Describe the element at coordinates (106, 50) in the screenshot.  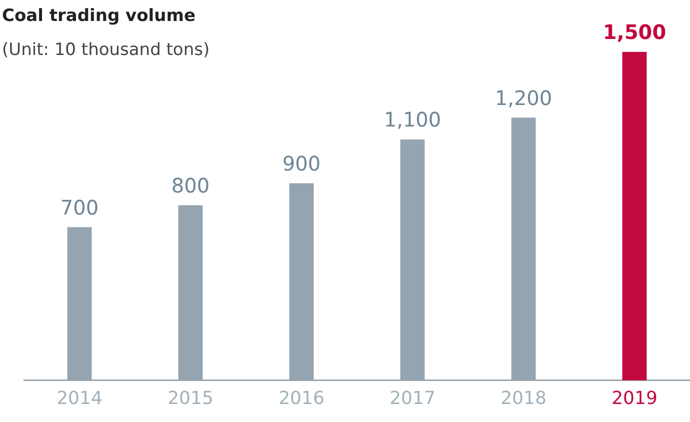
I see `chart-subtitle: (Unit: 10 thousand tons)` at that location.